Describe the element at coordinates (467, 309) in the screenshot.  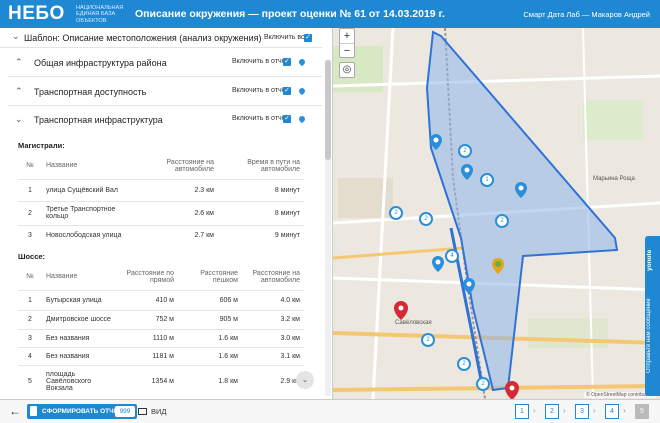
I see `route-line` at that location.